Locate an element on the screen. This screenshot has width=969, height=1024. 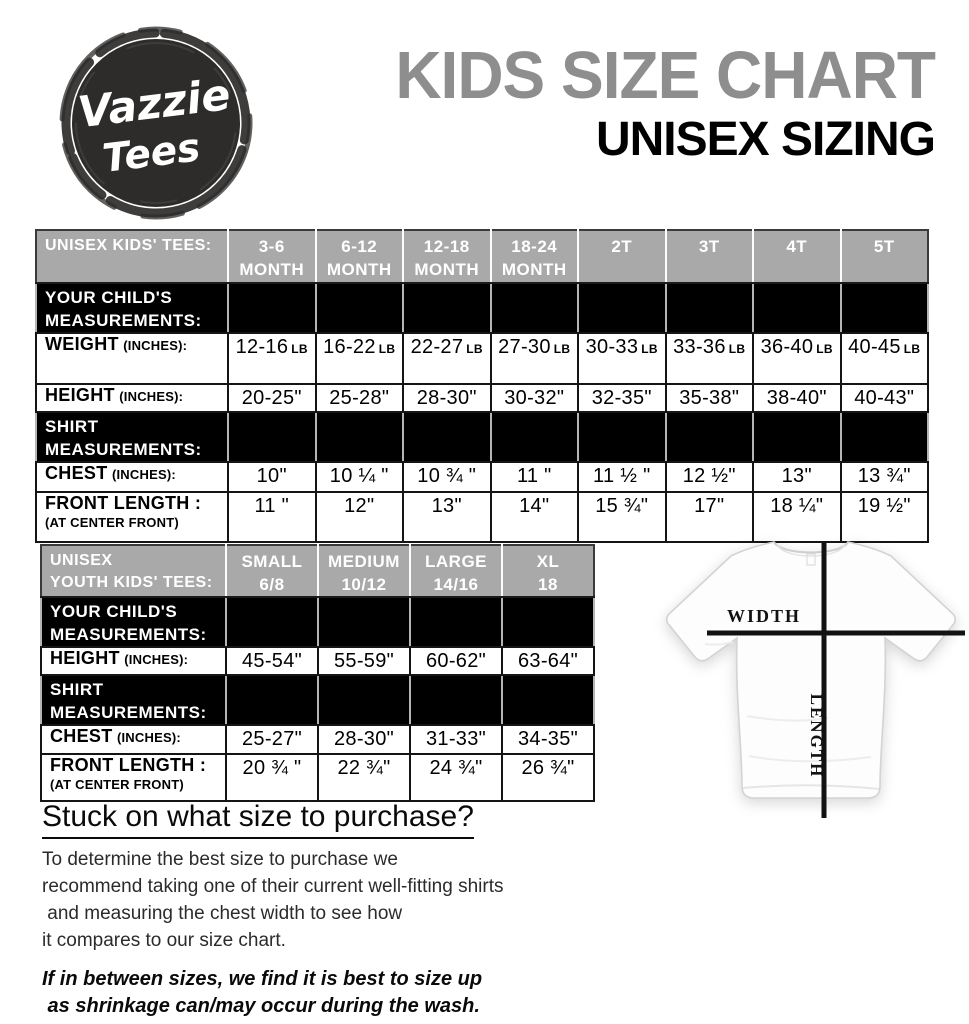
size-cell: 22 ¾" is located at coordinates (364, 777).